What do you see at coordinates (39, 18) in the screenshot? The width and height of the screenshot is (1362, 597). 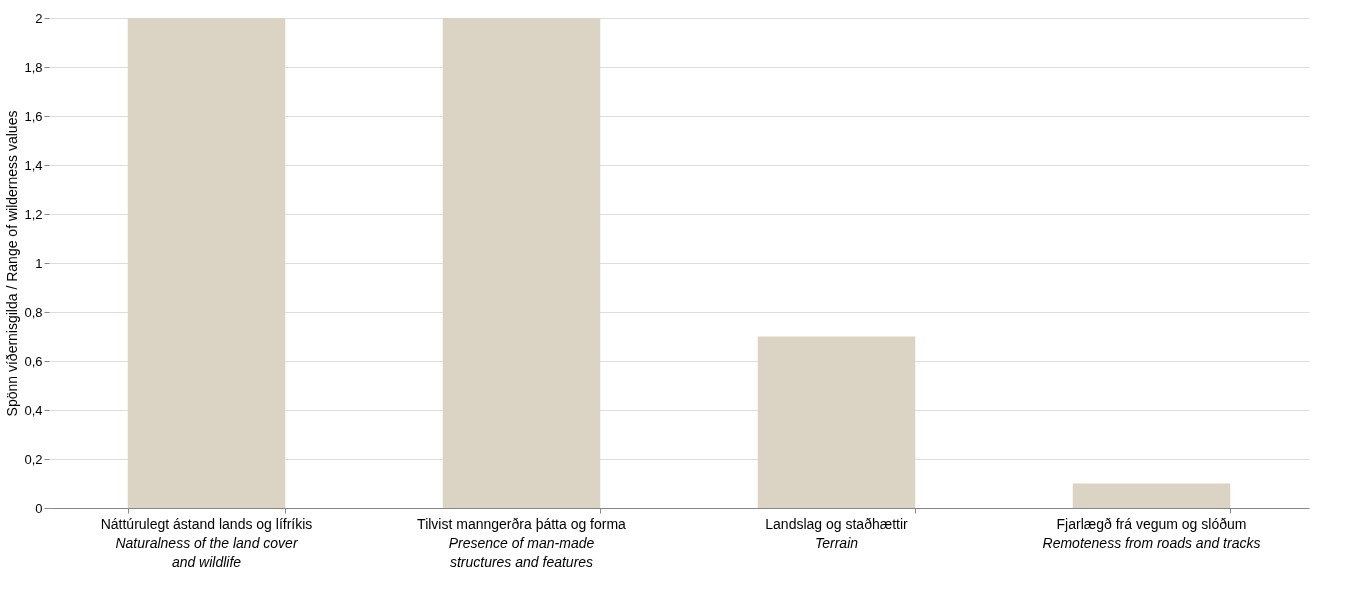 I see `y-tick-label: 2` at bounding box center [39, 18].